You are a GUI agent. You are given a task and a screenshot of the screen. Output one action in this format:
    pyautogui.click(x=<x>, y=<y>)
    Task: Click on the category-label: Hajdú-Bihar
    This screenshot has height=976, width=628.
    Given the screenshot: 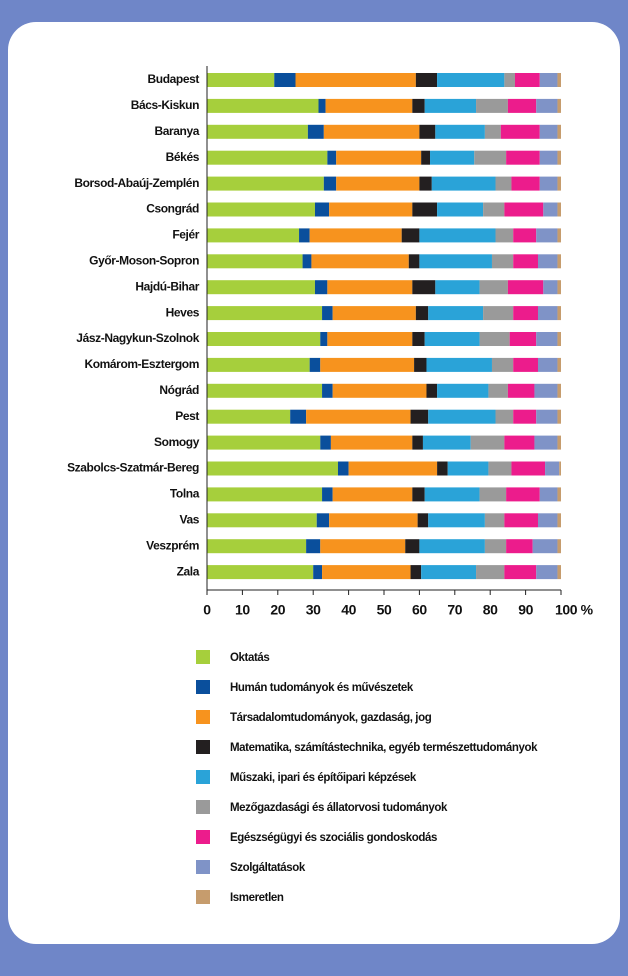 What is the action you would take?
    pyautogui.click(x=167, y=286)
    